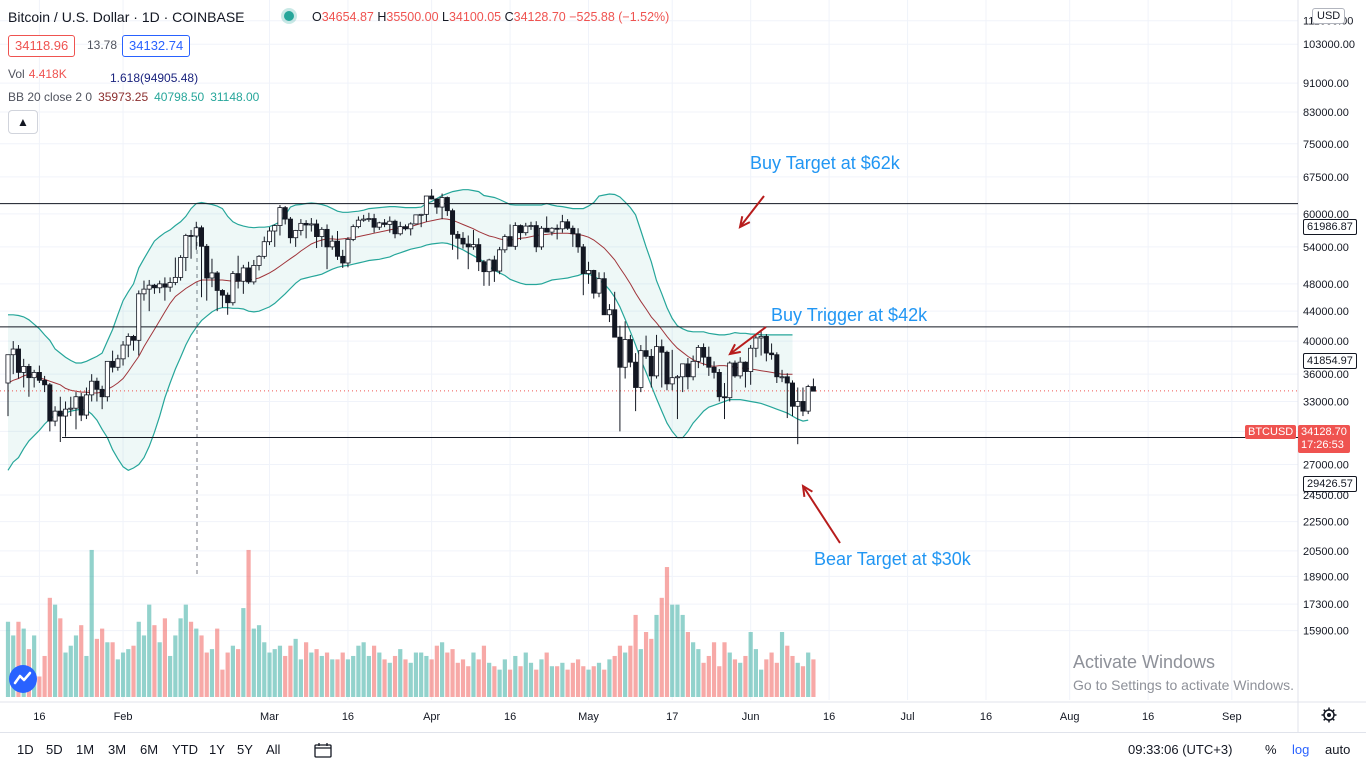 This screenshot has width=1366, height=769. I want to click on tf-ytd: YTD, so click(185, 749).